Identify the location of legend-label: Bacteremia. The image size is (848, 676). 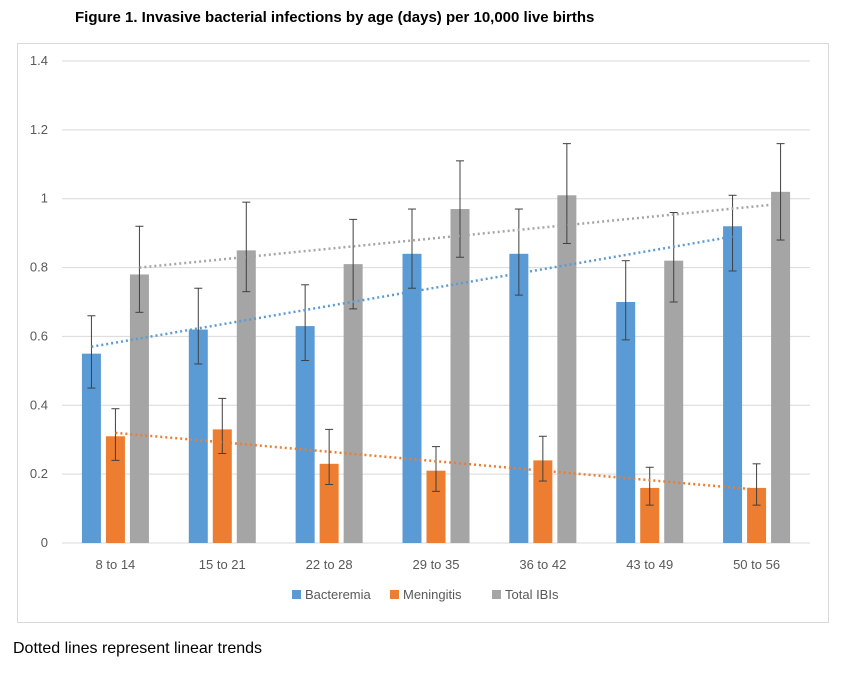
(338, 594).